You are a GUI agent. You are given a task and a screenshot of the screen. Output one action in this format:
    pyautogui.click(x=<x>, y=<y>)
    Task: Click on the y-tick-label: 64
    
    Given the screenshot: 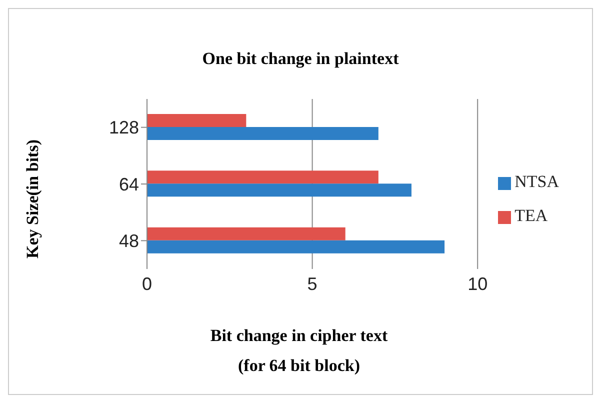 What is the action you would take?
    pyautogui.click(x=128, y=184)
    